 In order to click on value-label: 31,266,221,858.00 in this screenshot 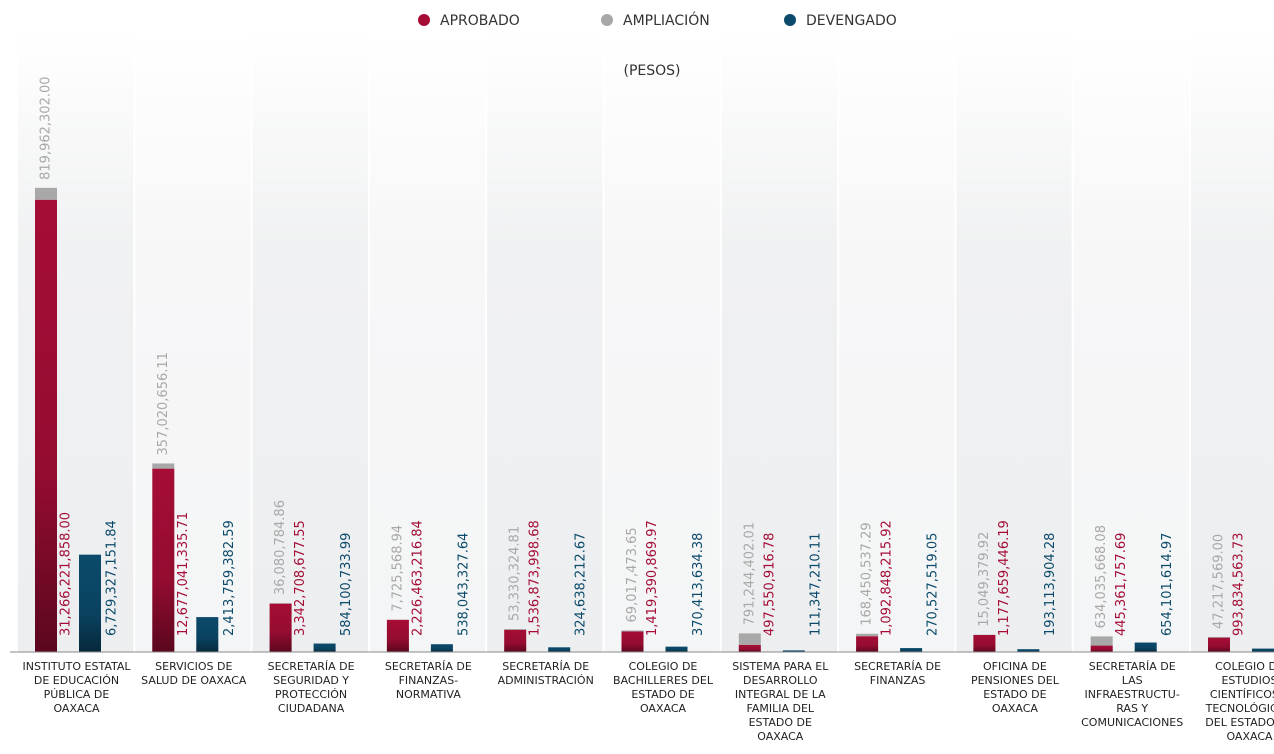, I will do `click(66, 574)`.